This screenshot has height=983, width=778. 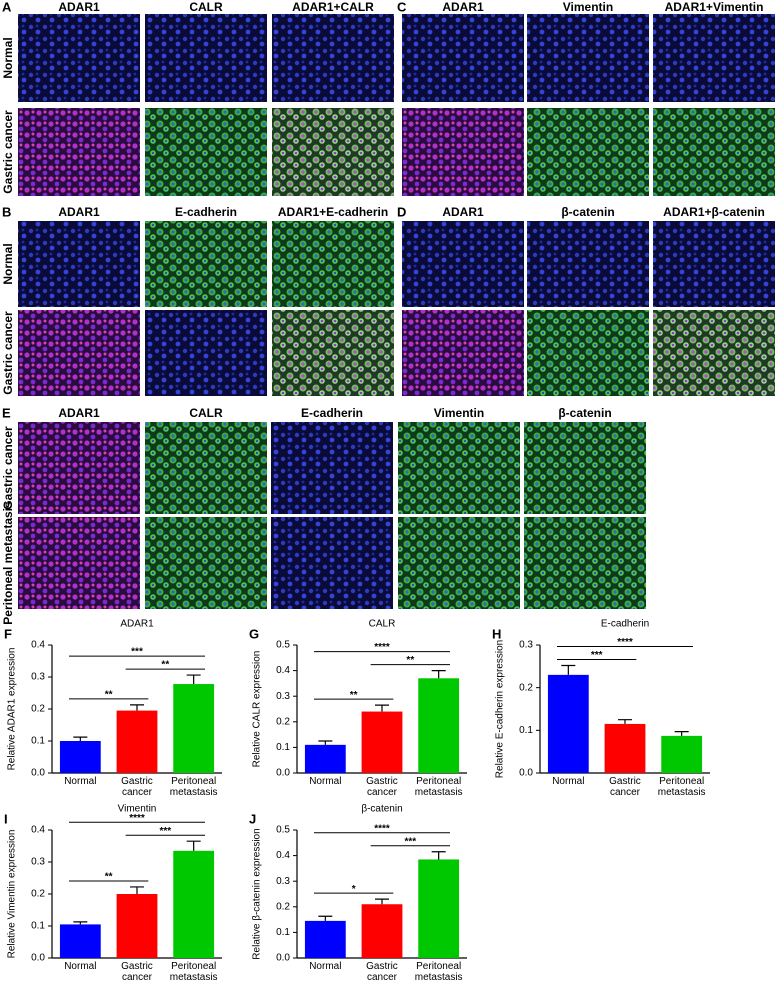 I want to click on panel-letter: G, so click(x=254, y=633).